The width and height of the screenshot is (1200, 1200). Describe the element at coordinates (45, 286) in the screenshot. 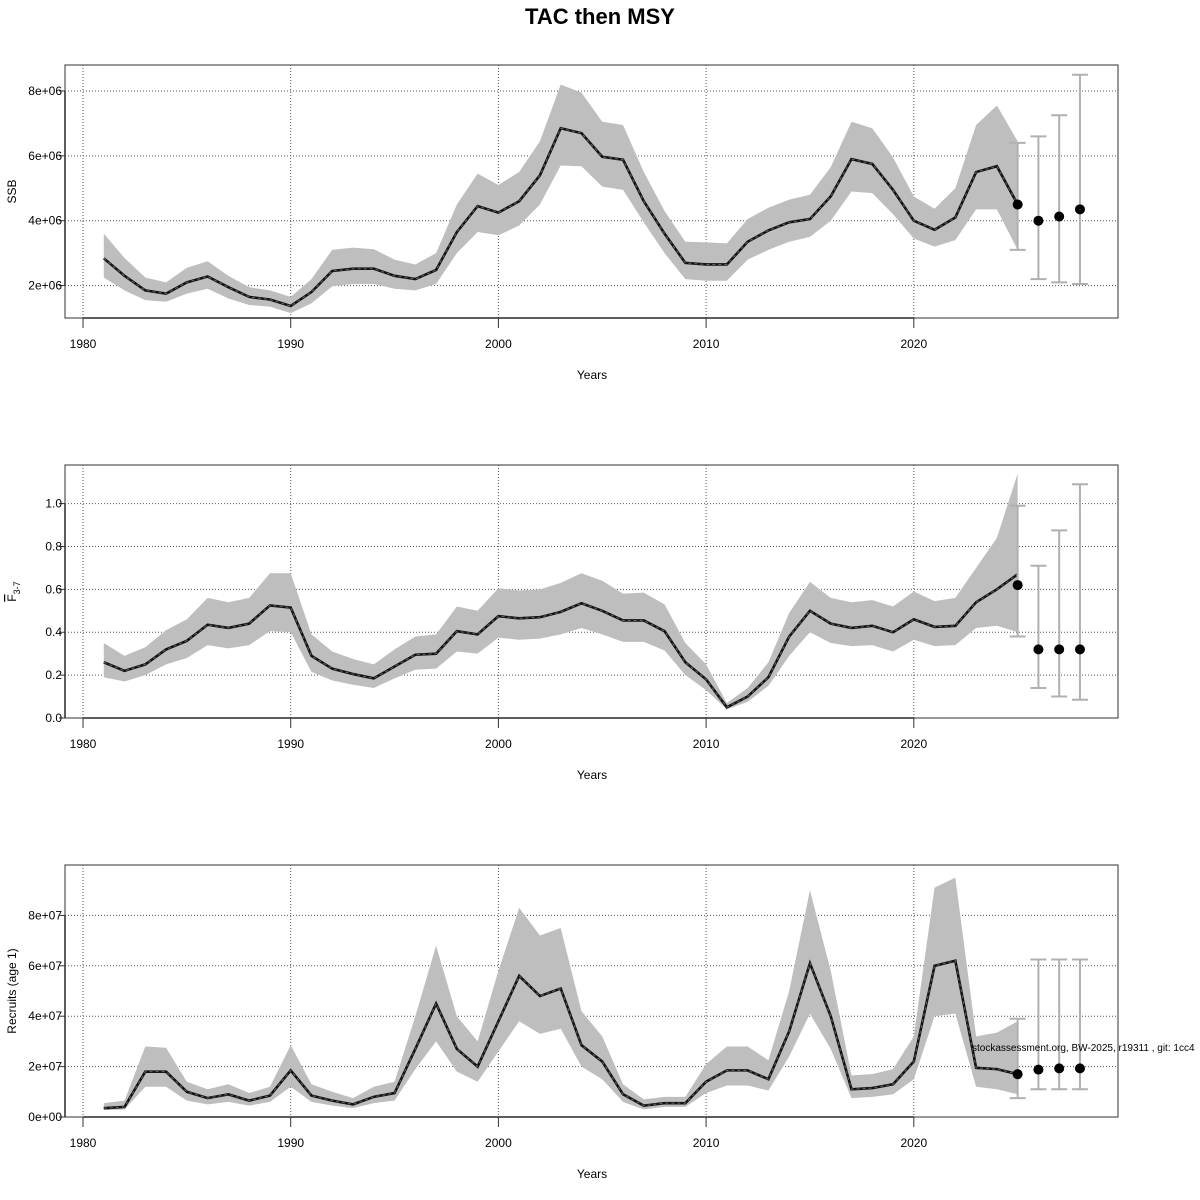

I see `y-tick-label: 2e+06` at that location.